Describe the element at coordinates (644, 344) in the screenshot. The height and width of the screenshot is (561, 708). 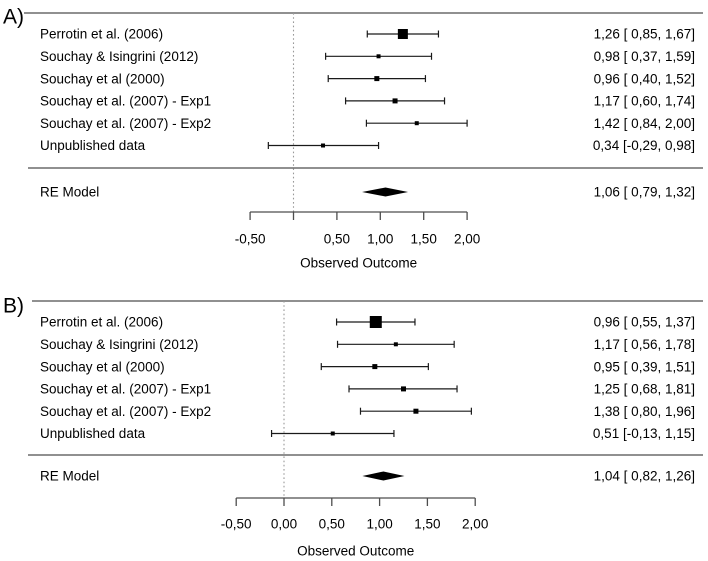
I see `study-annotation: 1,17 [ 0,56, 1,78]` at that location.